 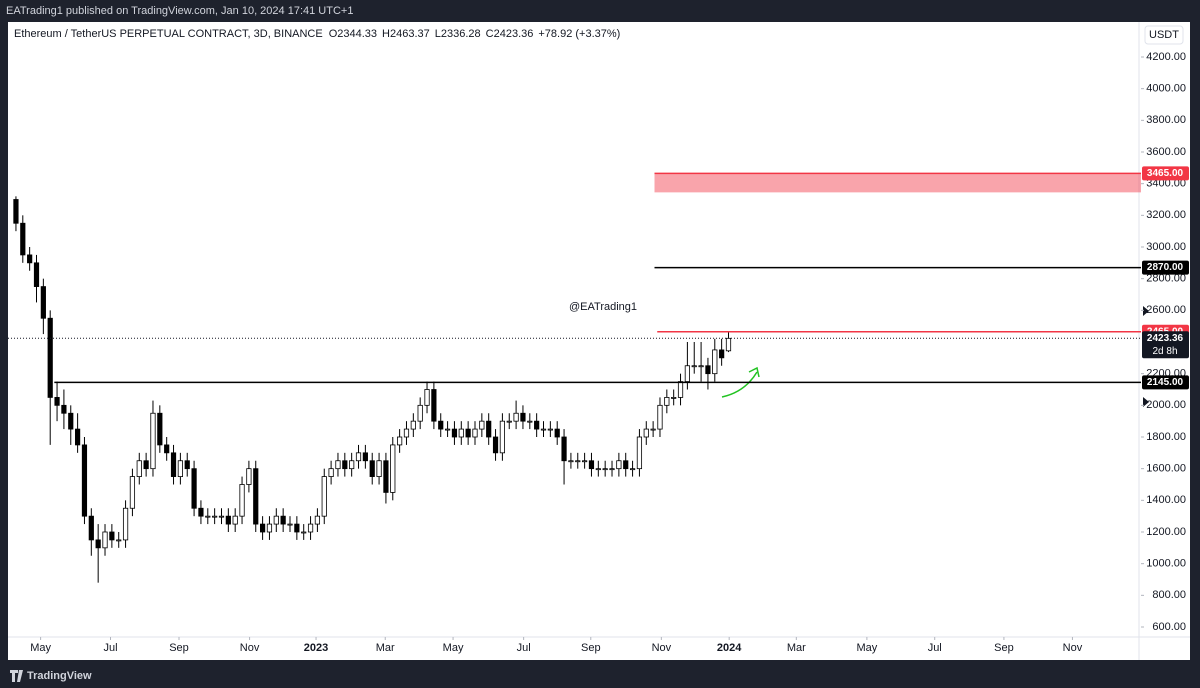 I want to click on change: +78.92 (+3.37%), so click(x=579, y=34).